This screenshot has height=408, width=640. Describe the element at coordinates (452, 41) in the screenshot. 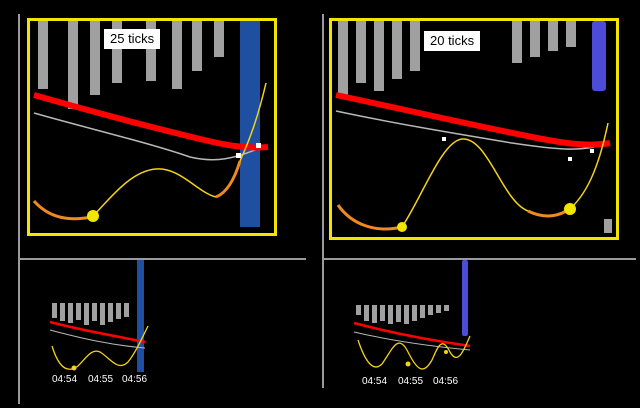

I see `right-tick-label: 20 ticks` at that location.